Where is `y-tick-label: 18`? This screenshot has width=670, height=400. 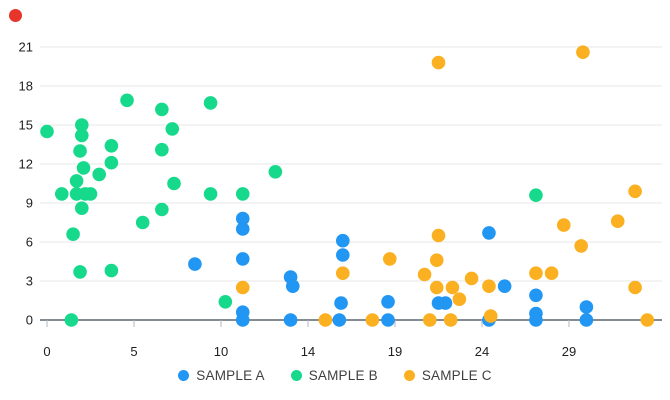 y-tick-label: 18 is located at coordinates (26, 86).